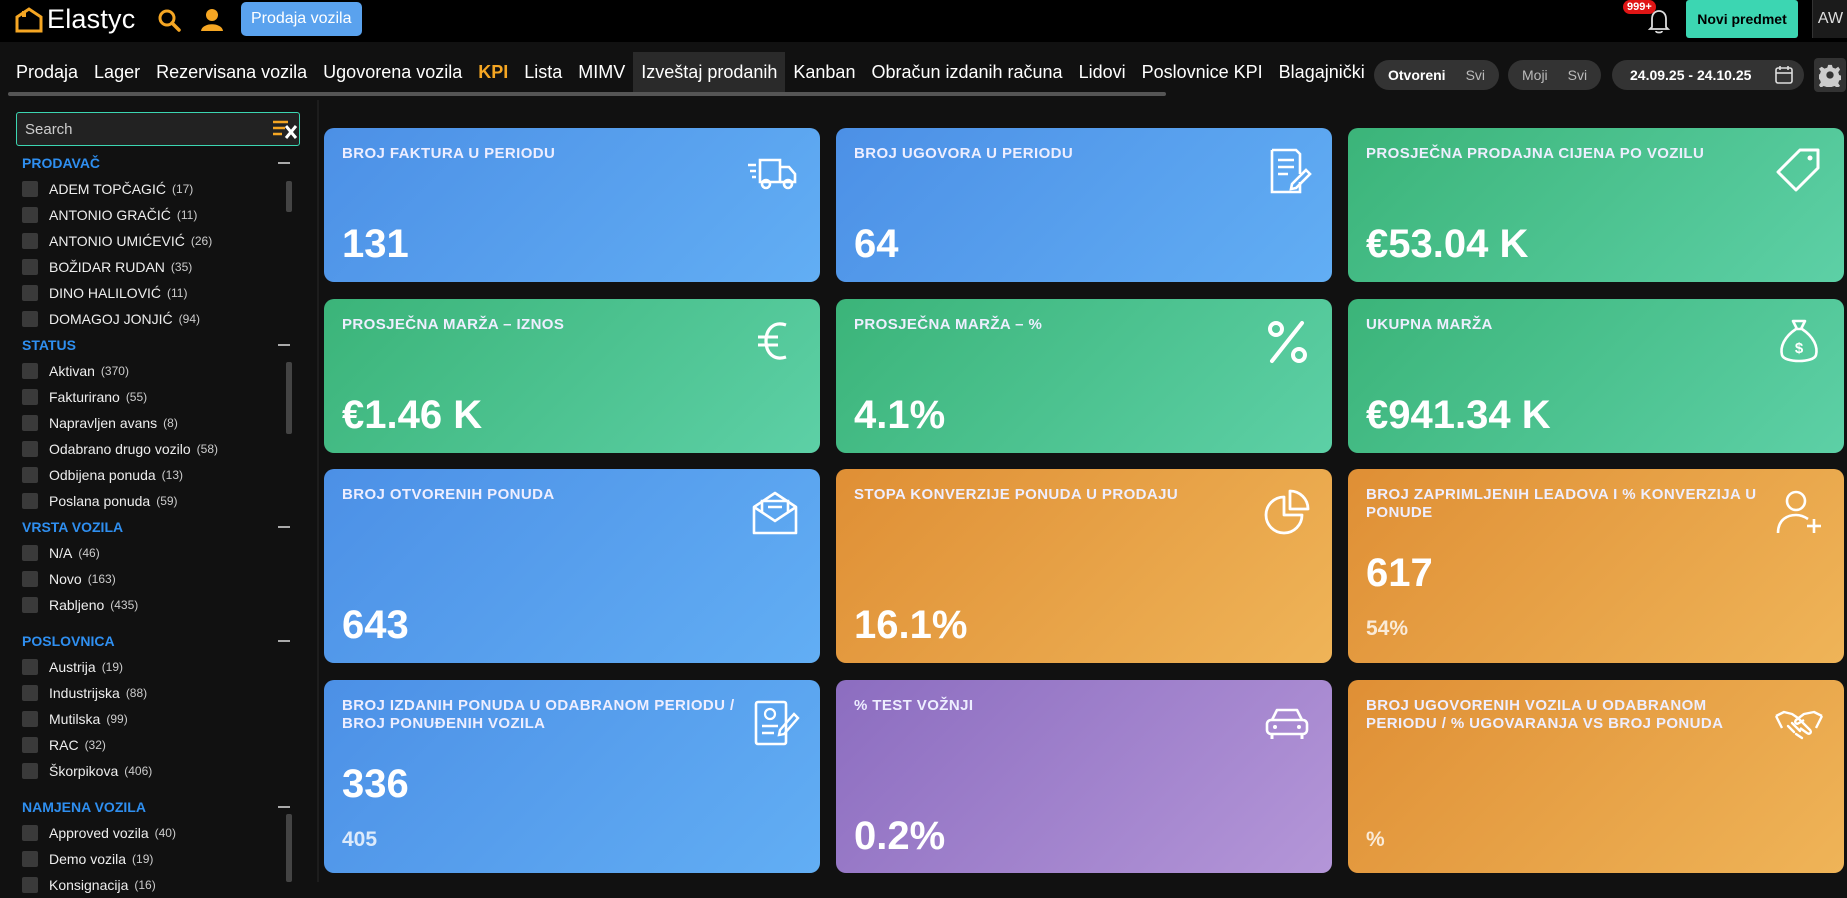 This screenshot has width=1847, height=898. What do you see at coordinates (158, 129) in the screenshot?
I see `search-input` at bounding box center [158, 129].